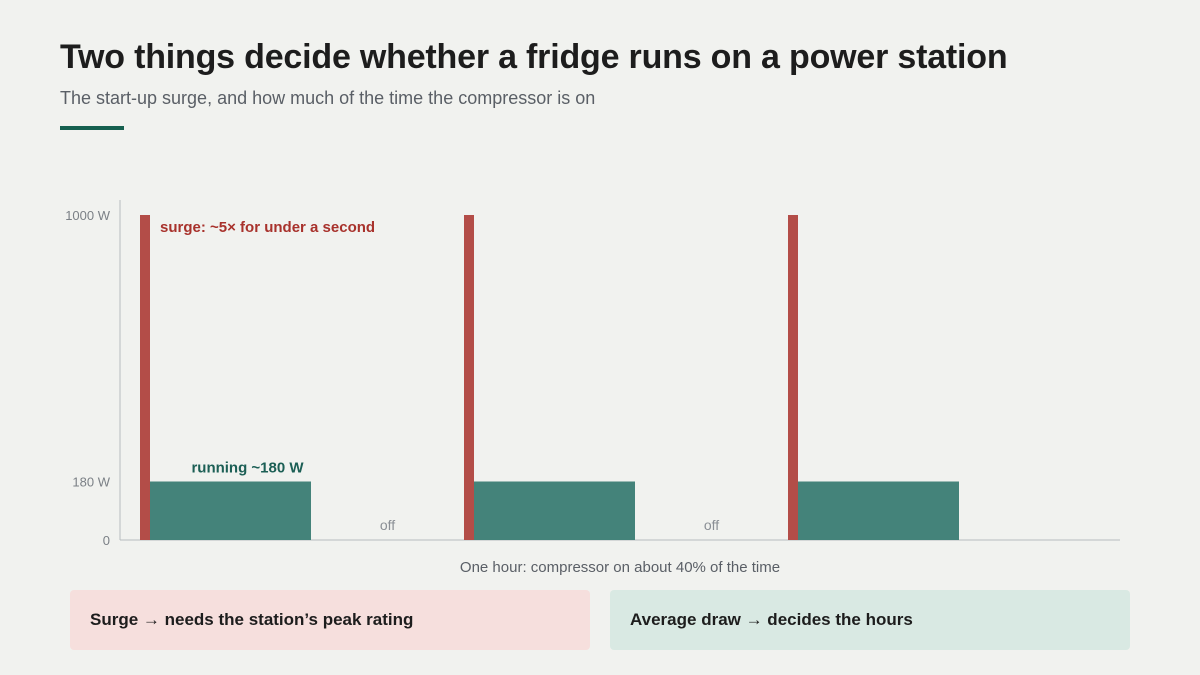 The width and height of the screenshot is (1200, 675). I want to click on surge-annotation: surge: ~5× for under a second, so click(267, 227).